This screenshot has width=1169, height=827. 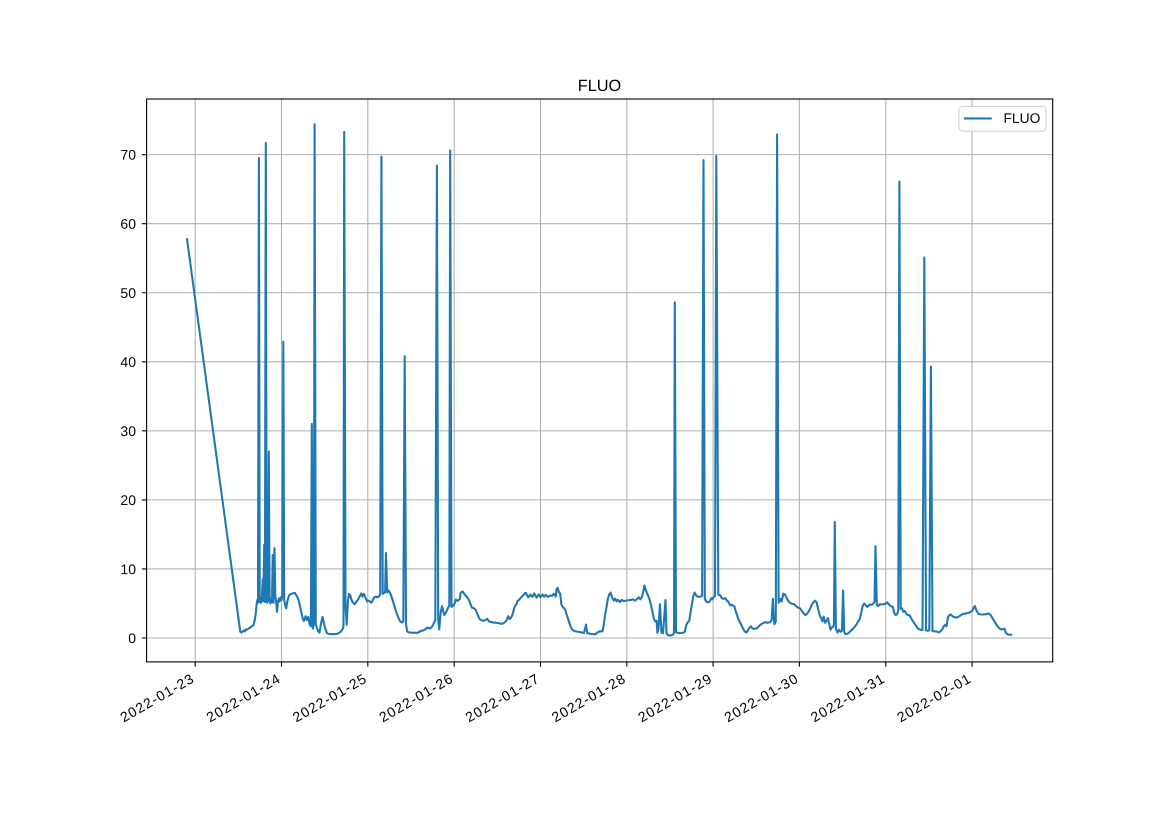 I want to click on svg-text: 30, so click(x=128, y=431).